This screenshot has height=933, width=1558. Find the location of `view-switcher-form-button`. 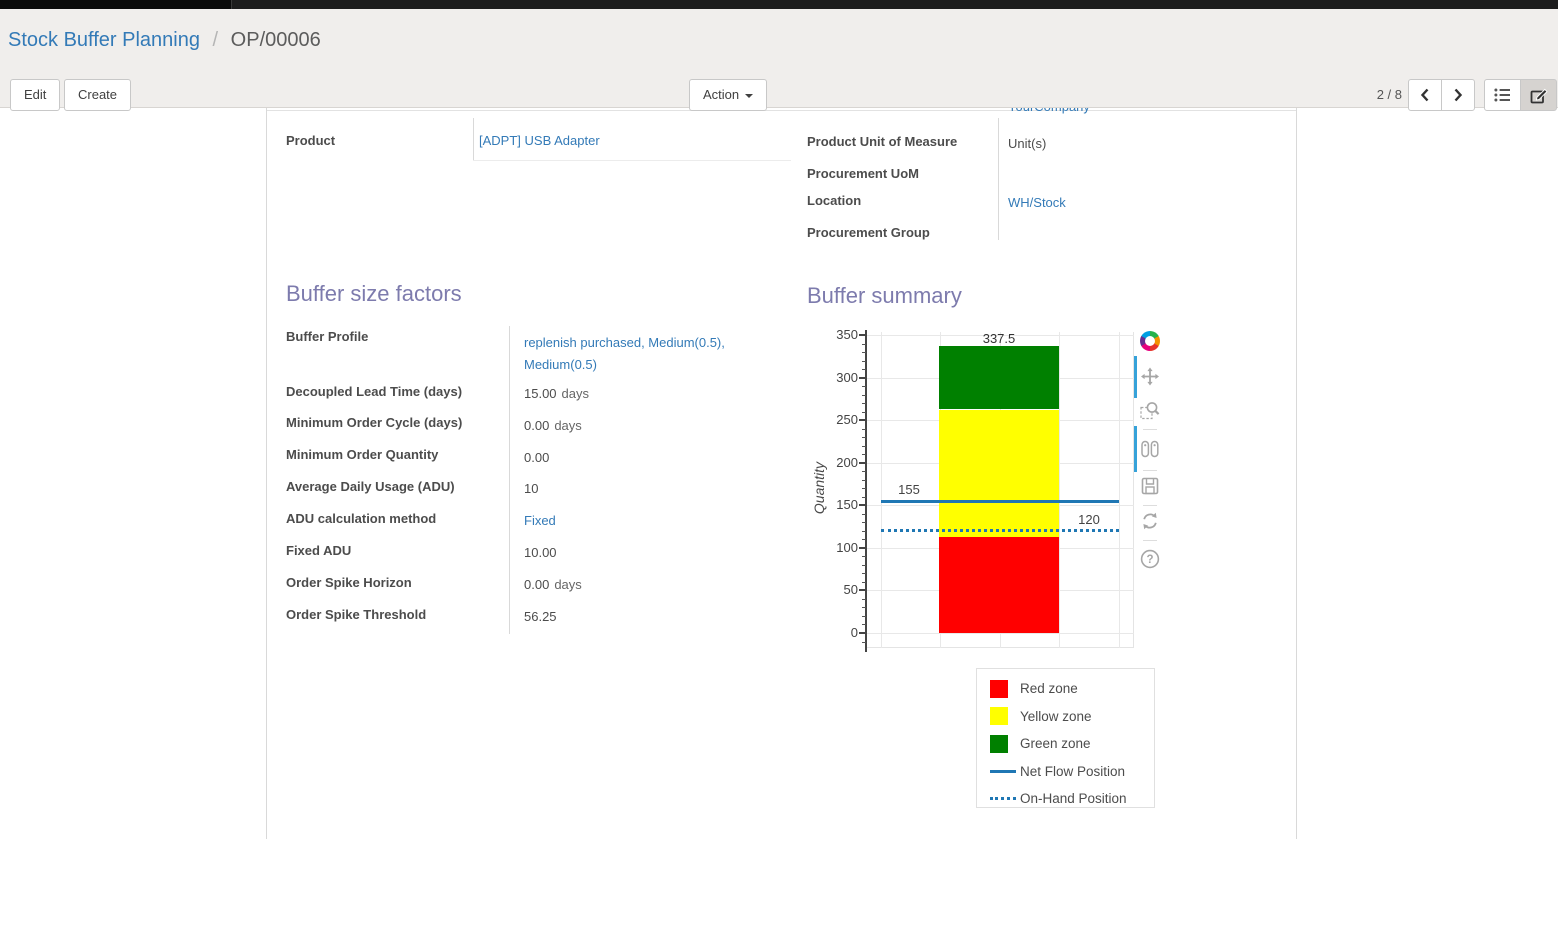

view-switcher-form-button is located at coordinates (1538, 95).